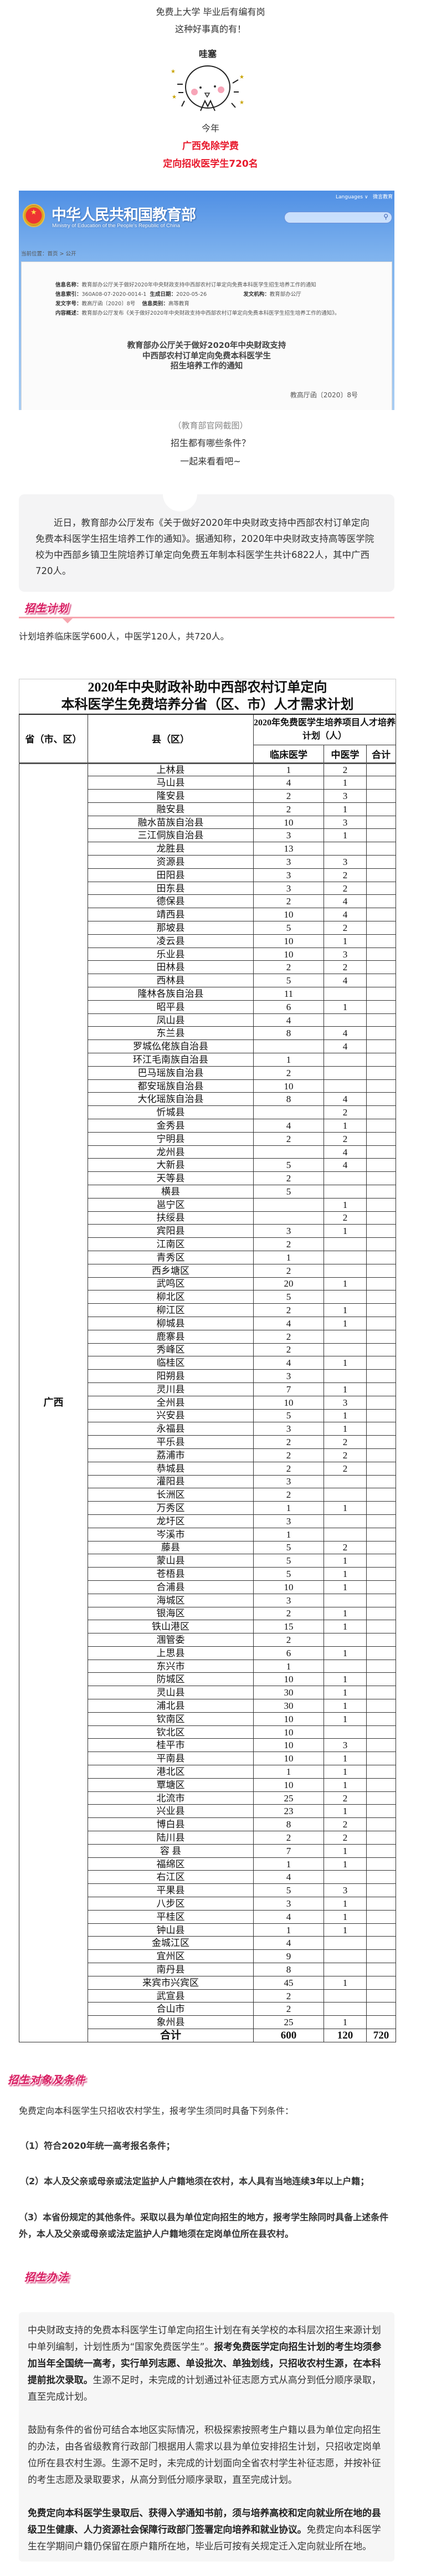 The width and height of the screenshot is (421, 2576). What do you see at coordinates (208, 1310) in the screenshot?
I see `table-row: 柳江区 2 1` at bounding box center [208, 1310].